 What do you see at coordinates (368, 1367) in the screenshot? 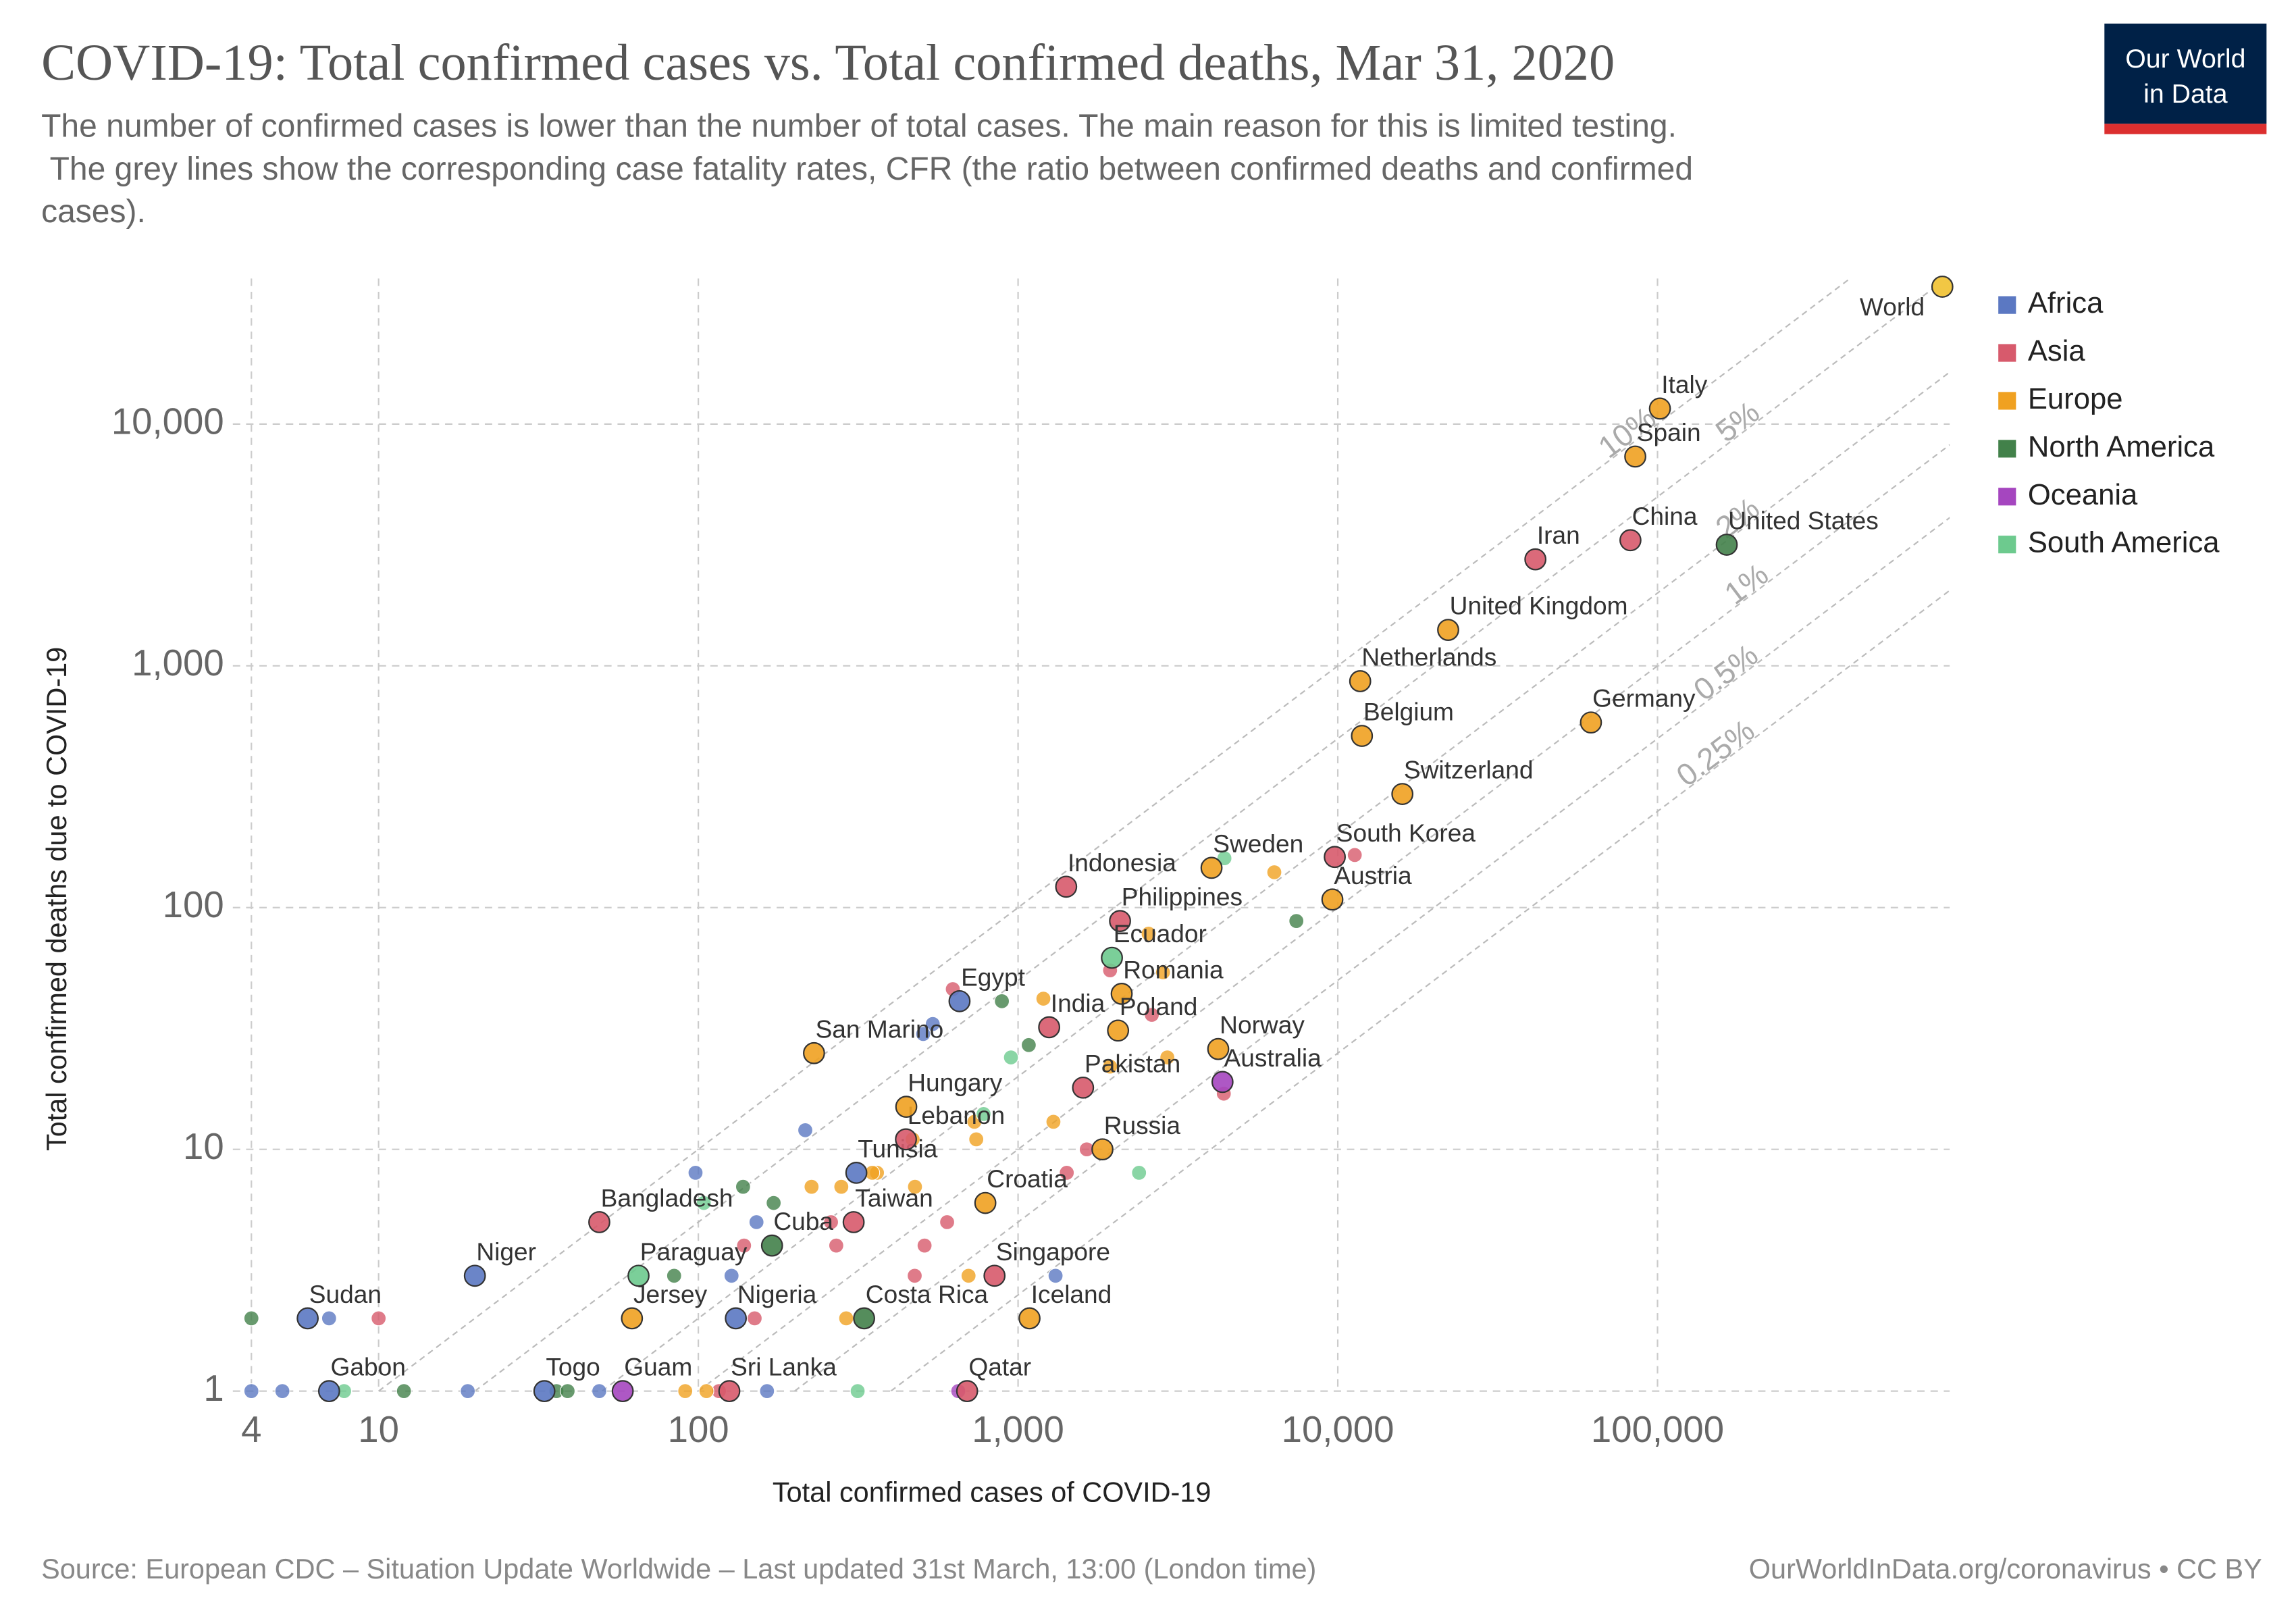
I see `point-label: Gabon` at bounding box center [368, 1367].